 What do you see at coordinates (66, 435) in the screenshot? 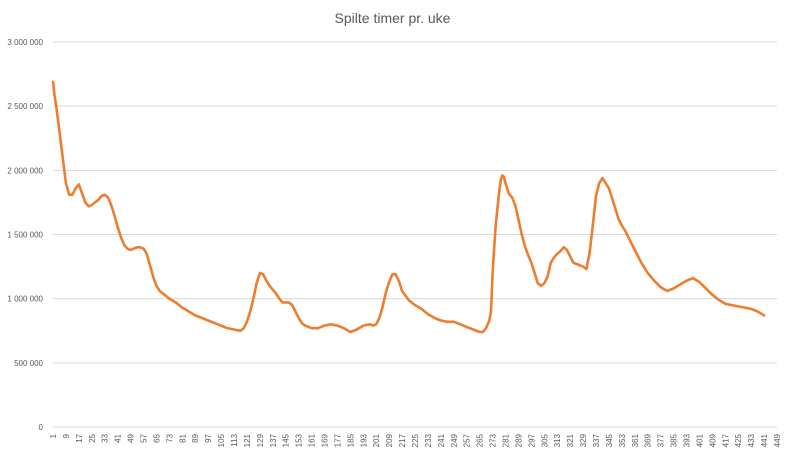
I see `x-tick-label: 9` at bounding box center [66, 435].